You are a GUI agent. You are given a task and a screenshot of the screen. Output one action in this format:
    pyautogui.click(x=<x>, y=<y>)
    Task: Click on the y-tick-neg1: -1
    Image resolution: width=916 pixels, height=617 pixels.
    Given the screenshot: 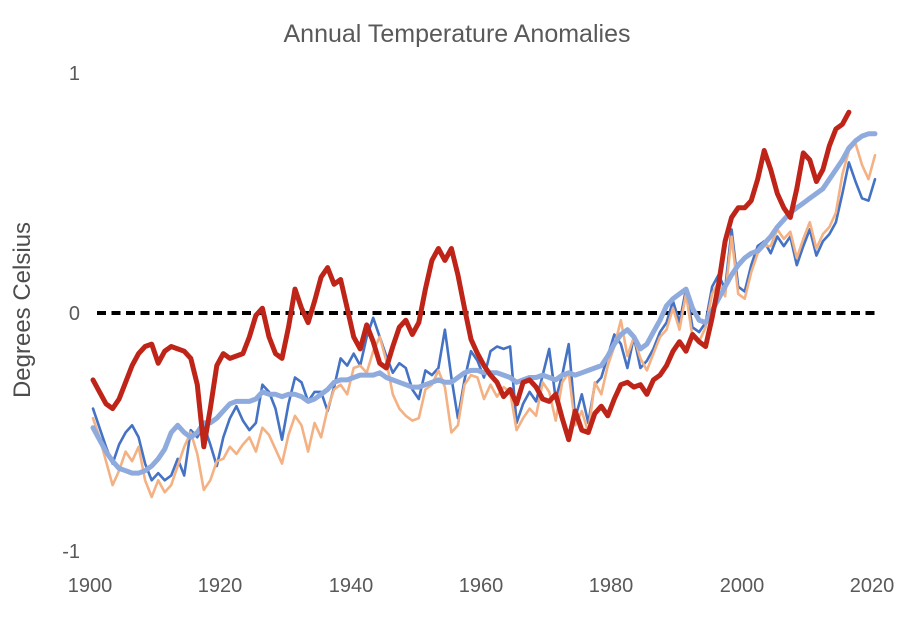 What is the action you would take?
    pyautogui.click(x=71, y=552)
    